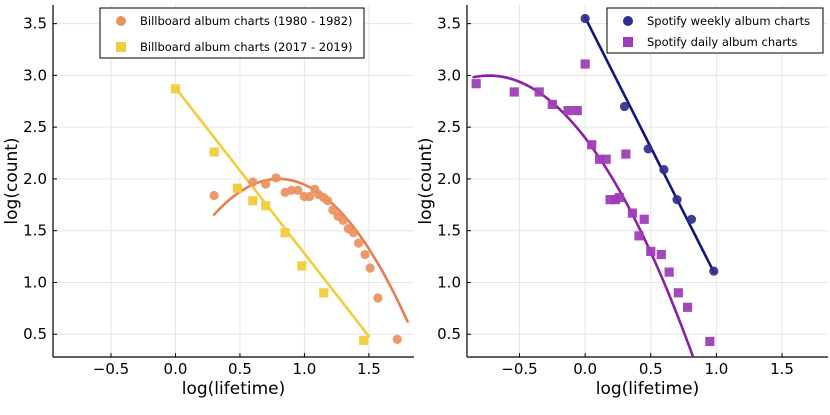 The width and height of the screenshot is (830, 415). Describe the element at coordinates (246, 21) in the screenshot. I see `legend-label-series-1: Billboard album charts (1980 - 1982)` at that location.